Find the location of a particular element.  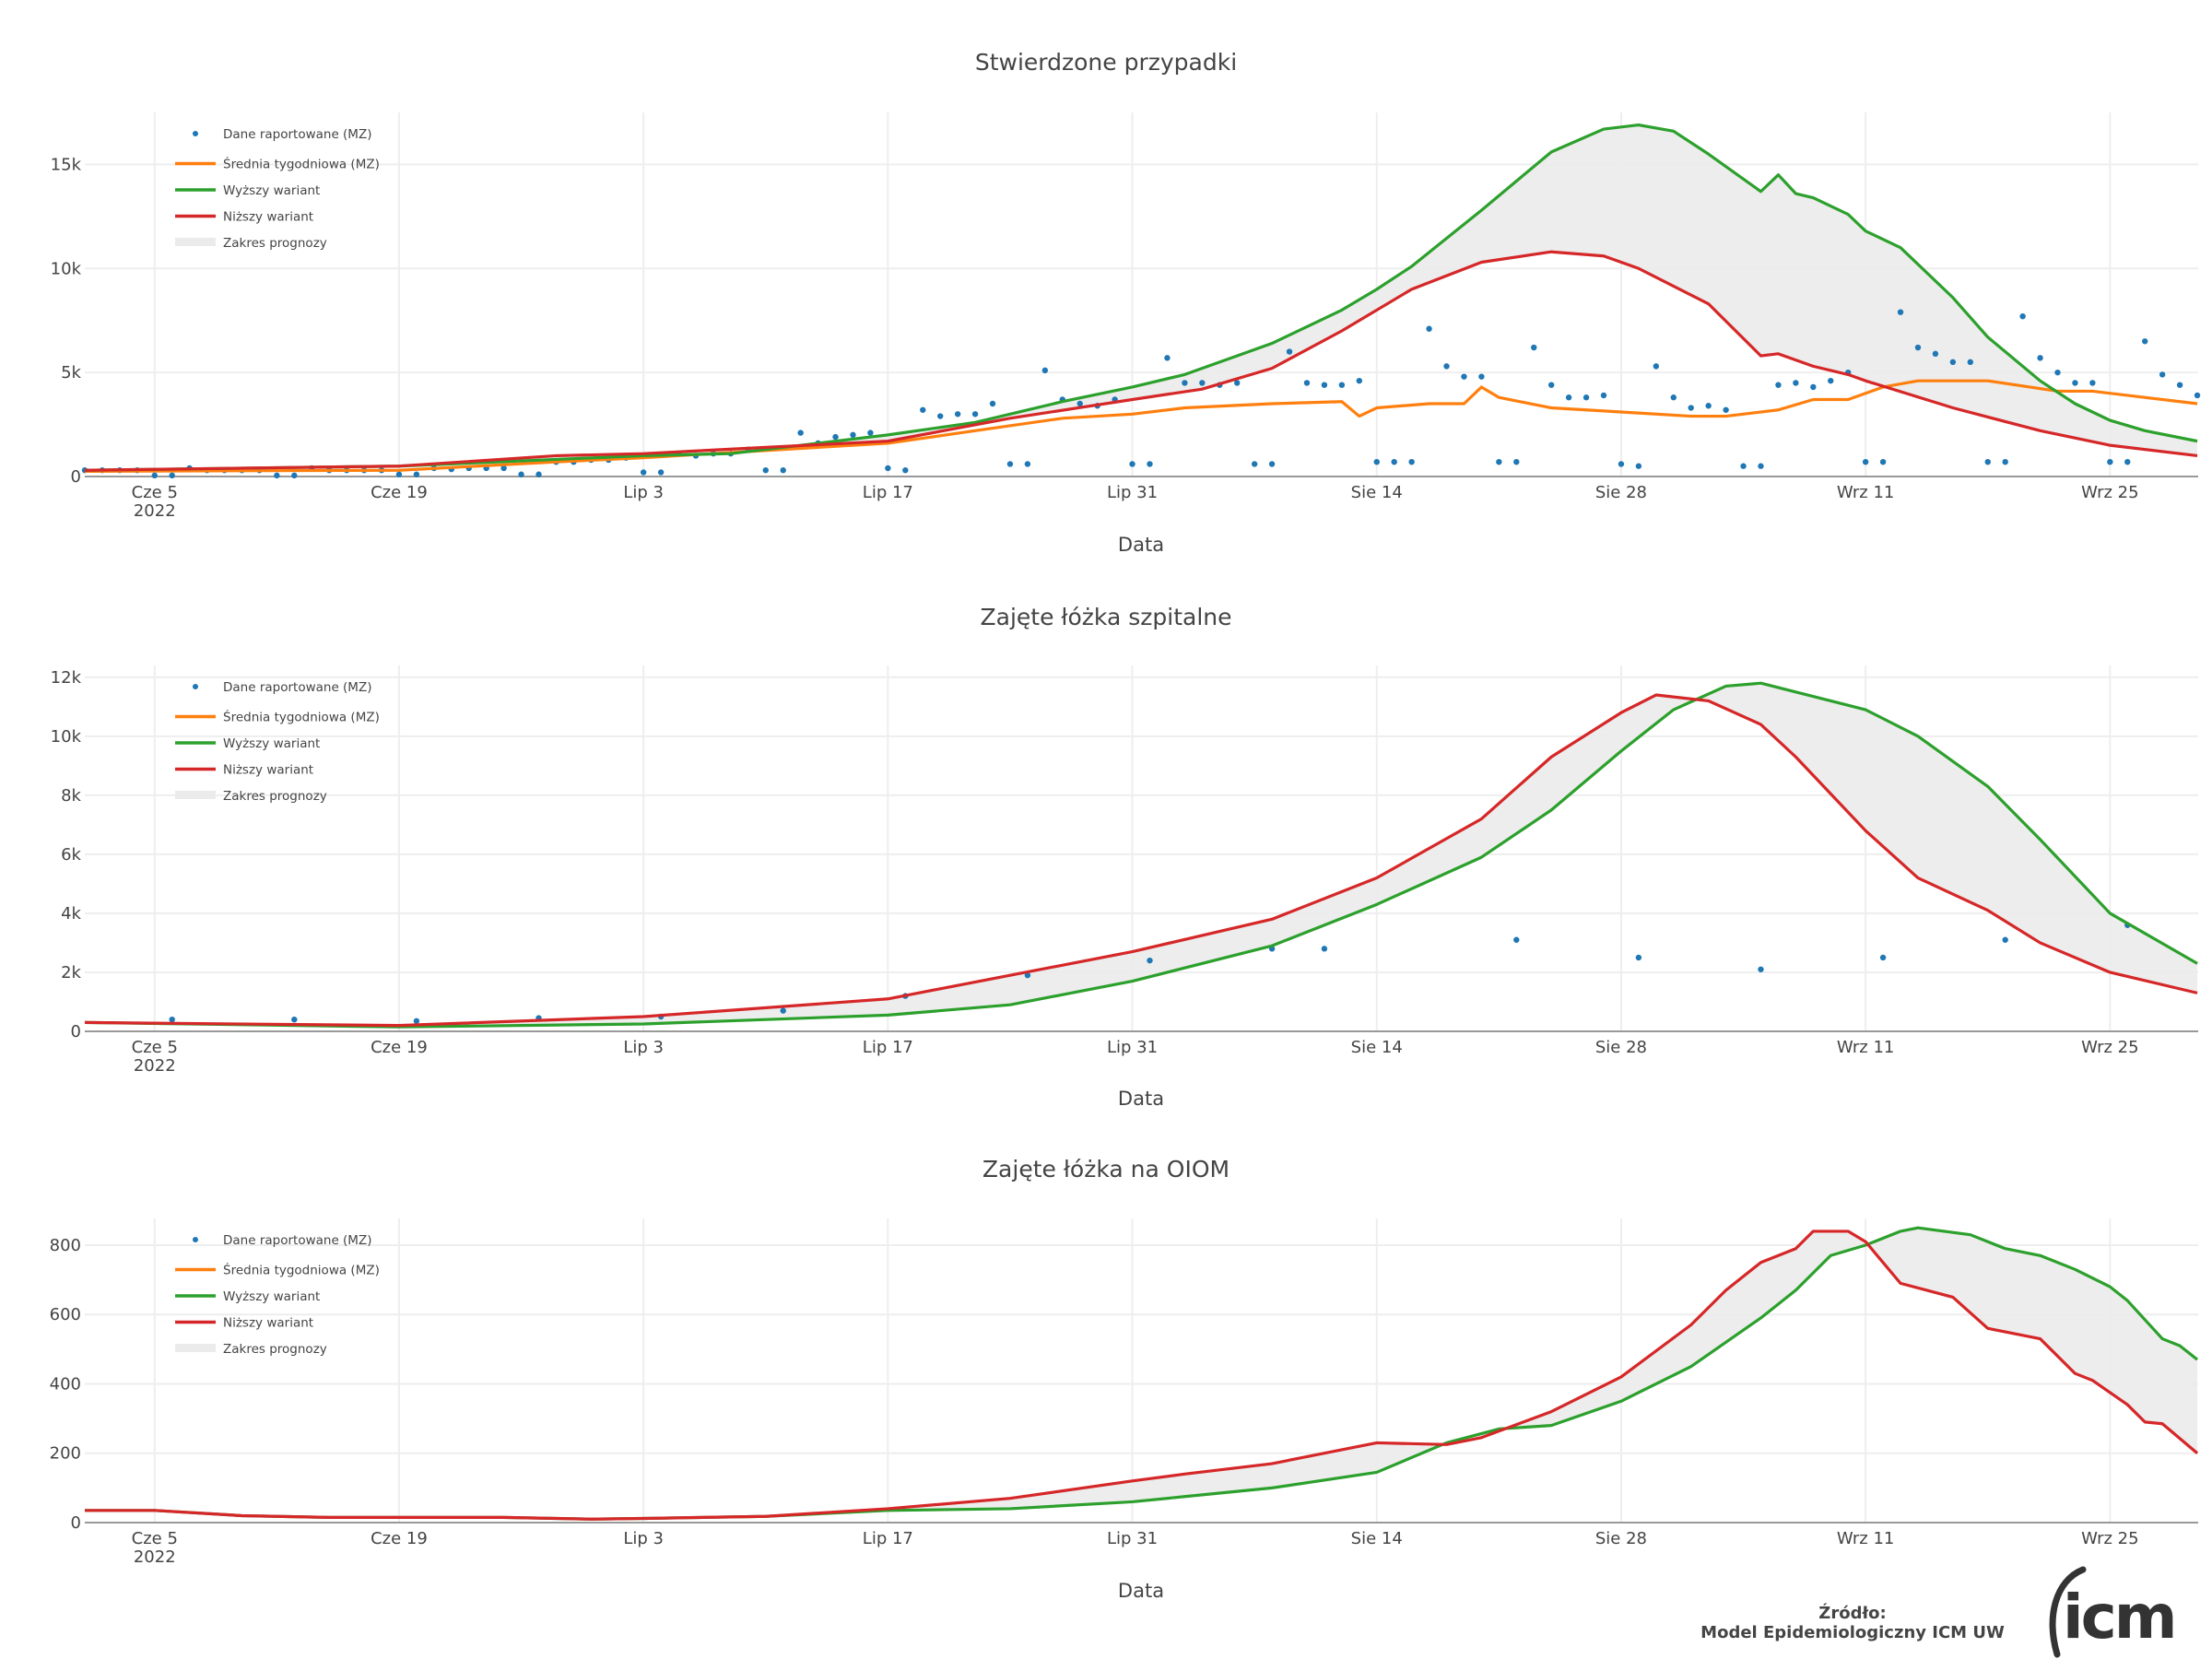

y-tick-label: 800 is located at coordinates (65, 1245).